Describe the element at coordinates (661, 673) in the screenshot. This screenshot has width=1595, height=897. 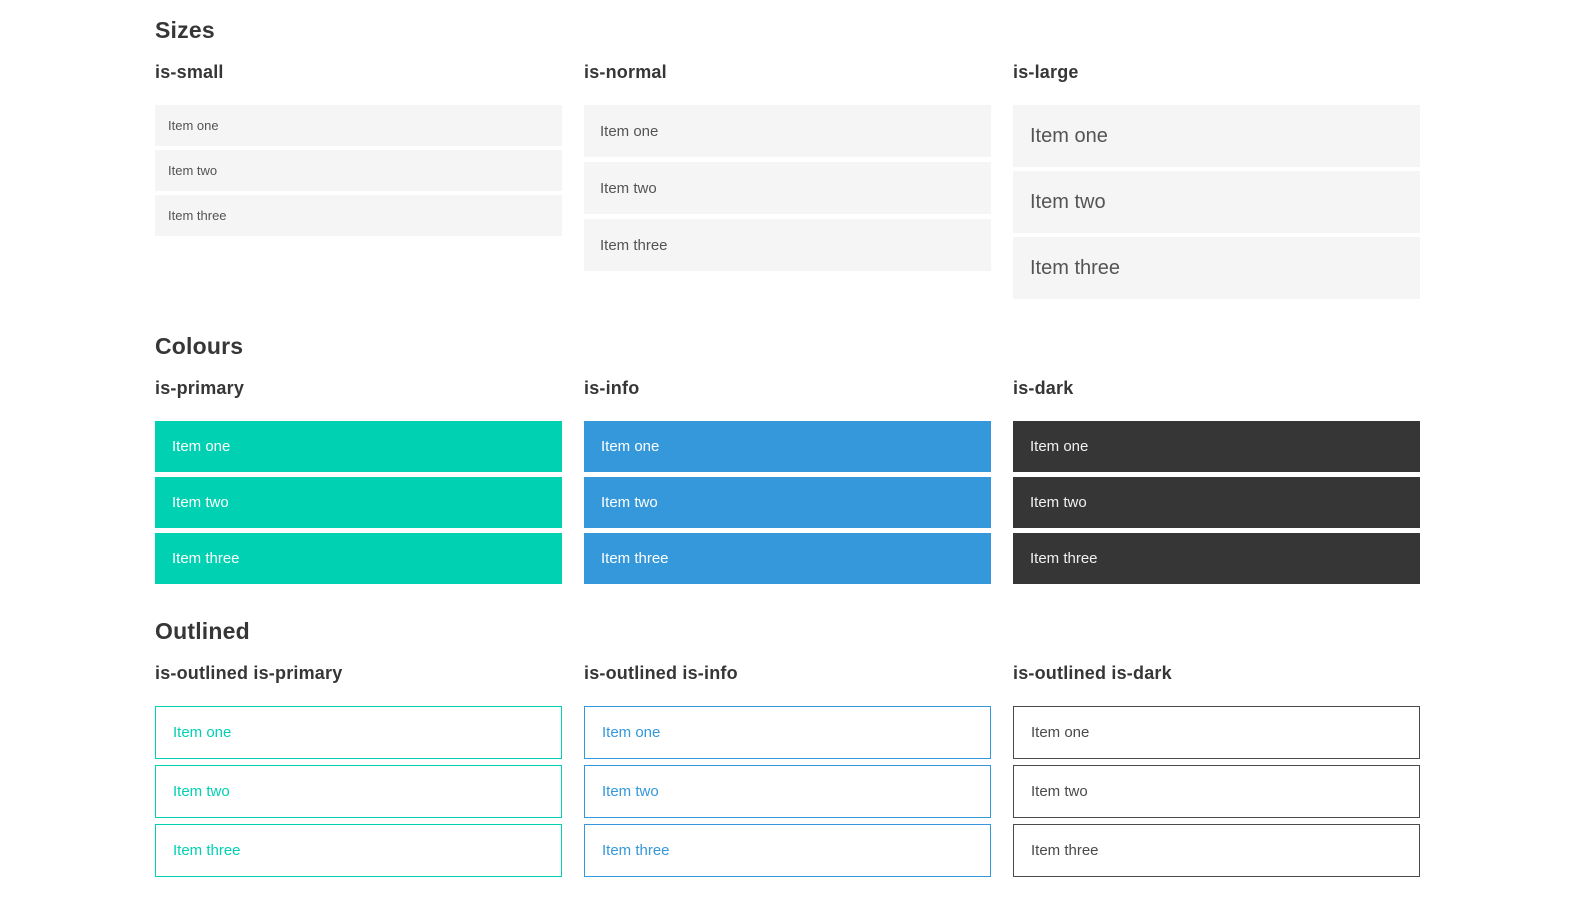
I see `column-heading-is-outlined-is-info: is-outlined is-info` at that location.